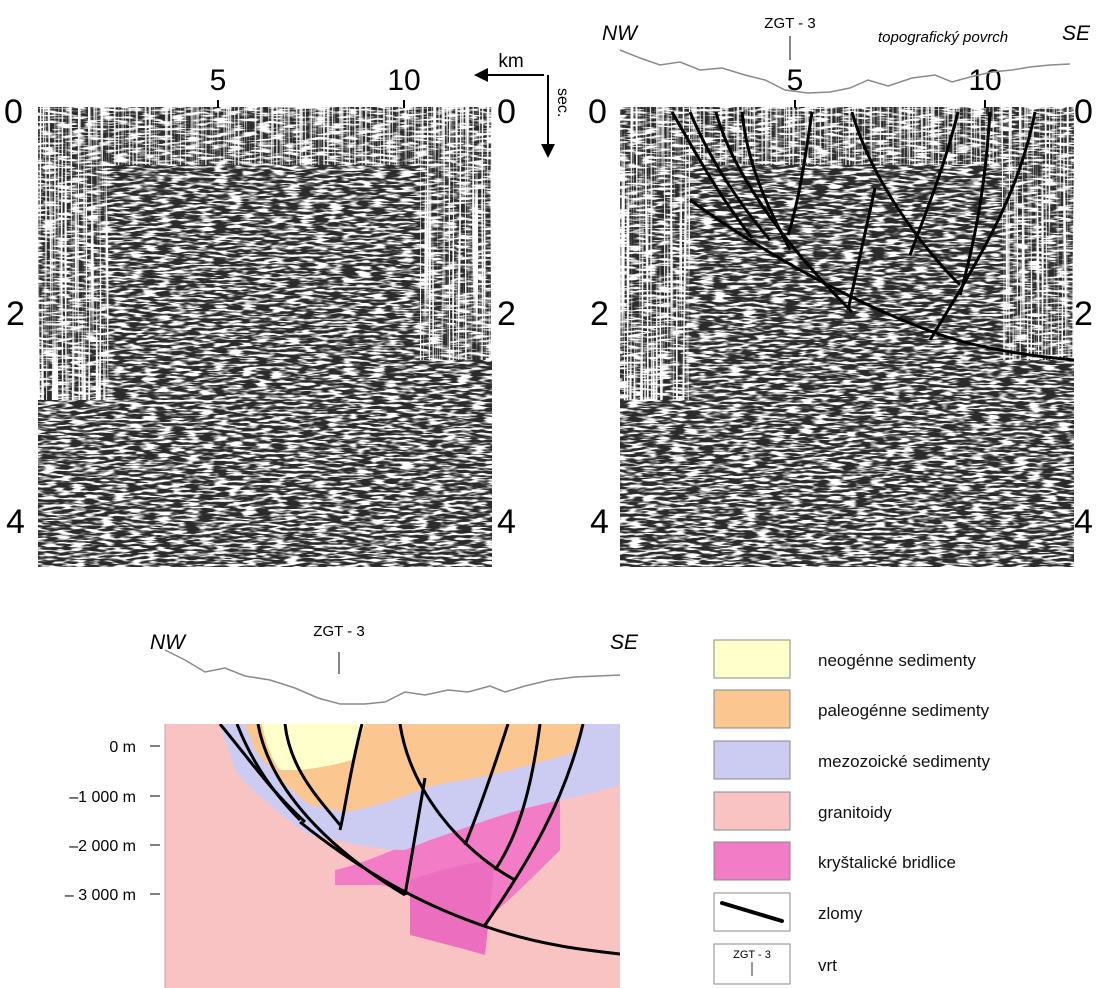 Image resolution: width=1097 pixels, height=988 pixels. What do you see at coordinates (904, 710) in the screenshot?
I see `legend-label-paleogene: paleogénne sedimenty` at bounding box center [904, 710].